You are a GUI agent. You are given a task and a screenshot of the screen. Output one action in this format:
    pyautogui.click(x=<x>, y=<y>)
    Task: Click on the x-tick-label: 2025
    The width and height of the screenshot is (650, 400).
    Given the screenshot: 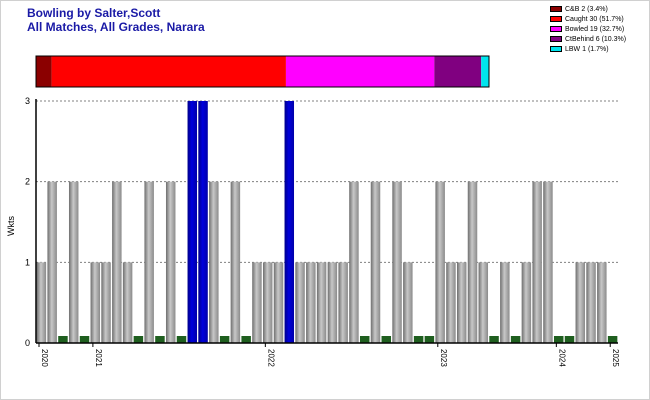 What is the action you would take?
    pyautogui.click(x=615, y=358)
    